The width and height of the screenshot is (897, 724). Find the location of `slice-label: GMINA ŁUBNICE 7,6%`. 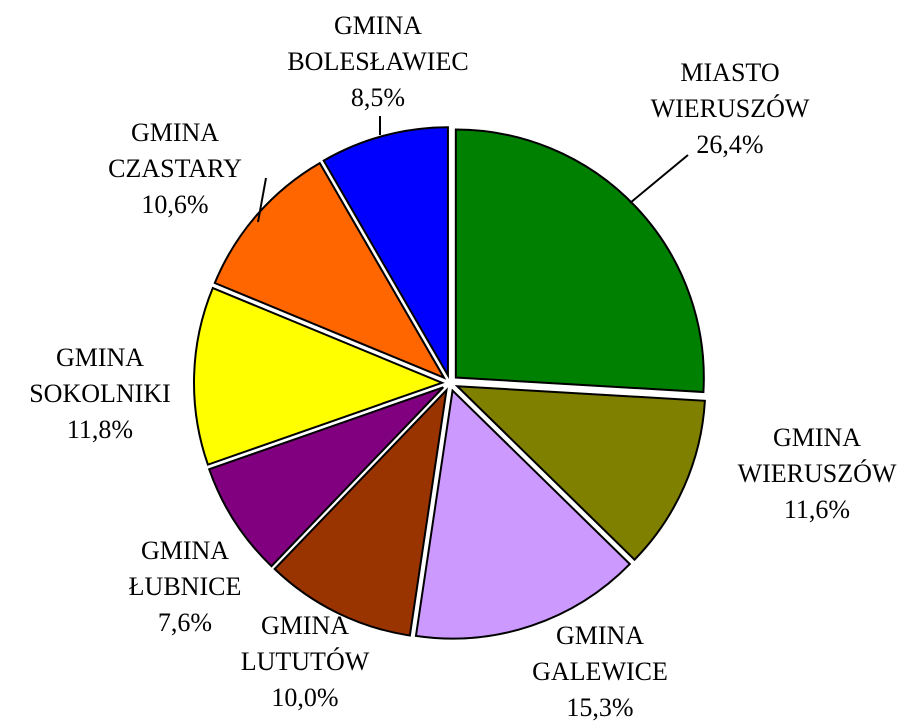

slice-label: GMINA ŁUBNICE 7,6% is located at coordinates (185, 587).